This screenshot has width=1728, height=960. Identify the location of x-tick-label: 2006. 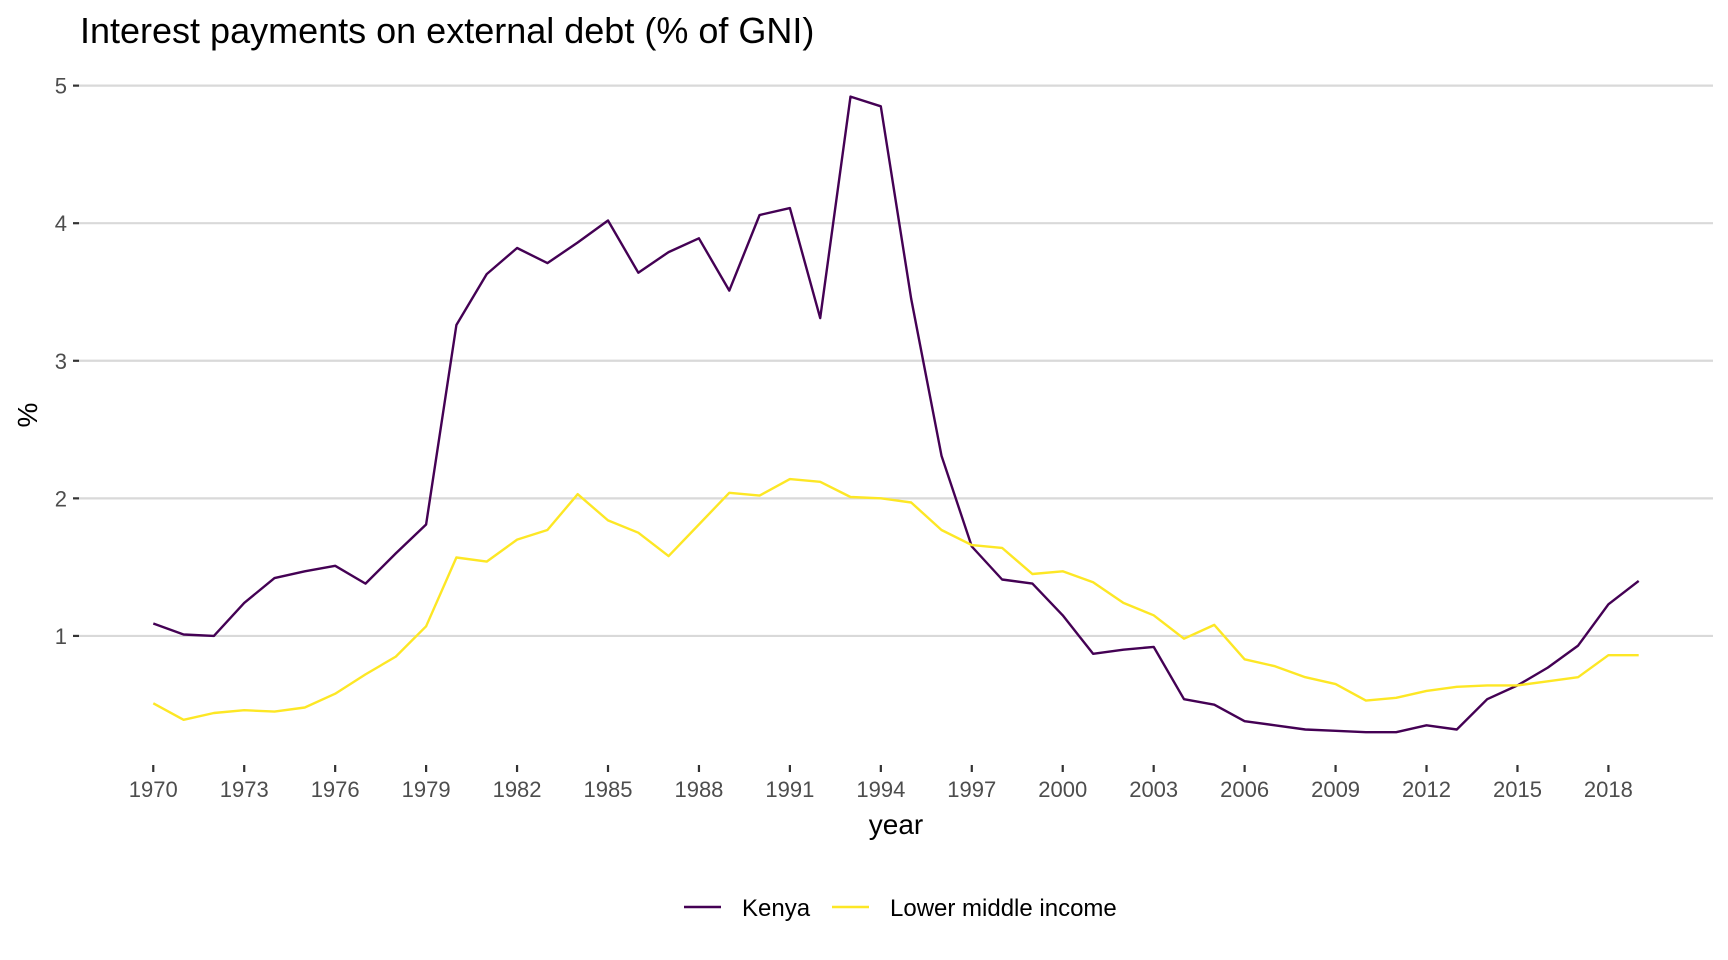
(1244, 789).